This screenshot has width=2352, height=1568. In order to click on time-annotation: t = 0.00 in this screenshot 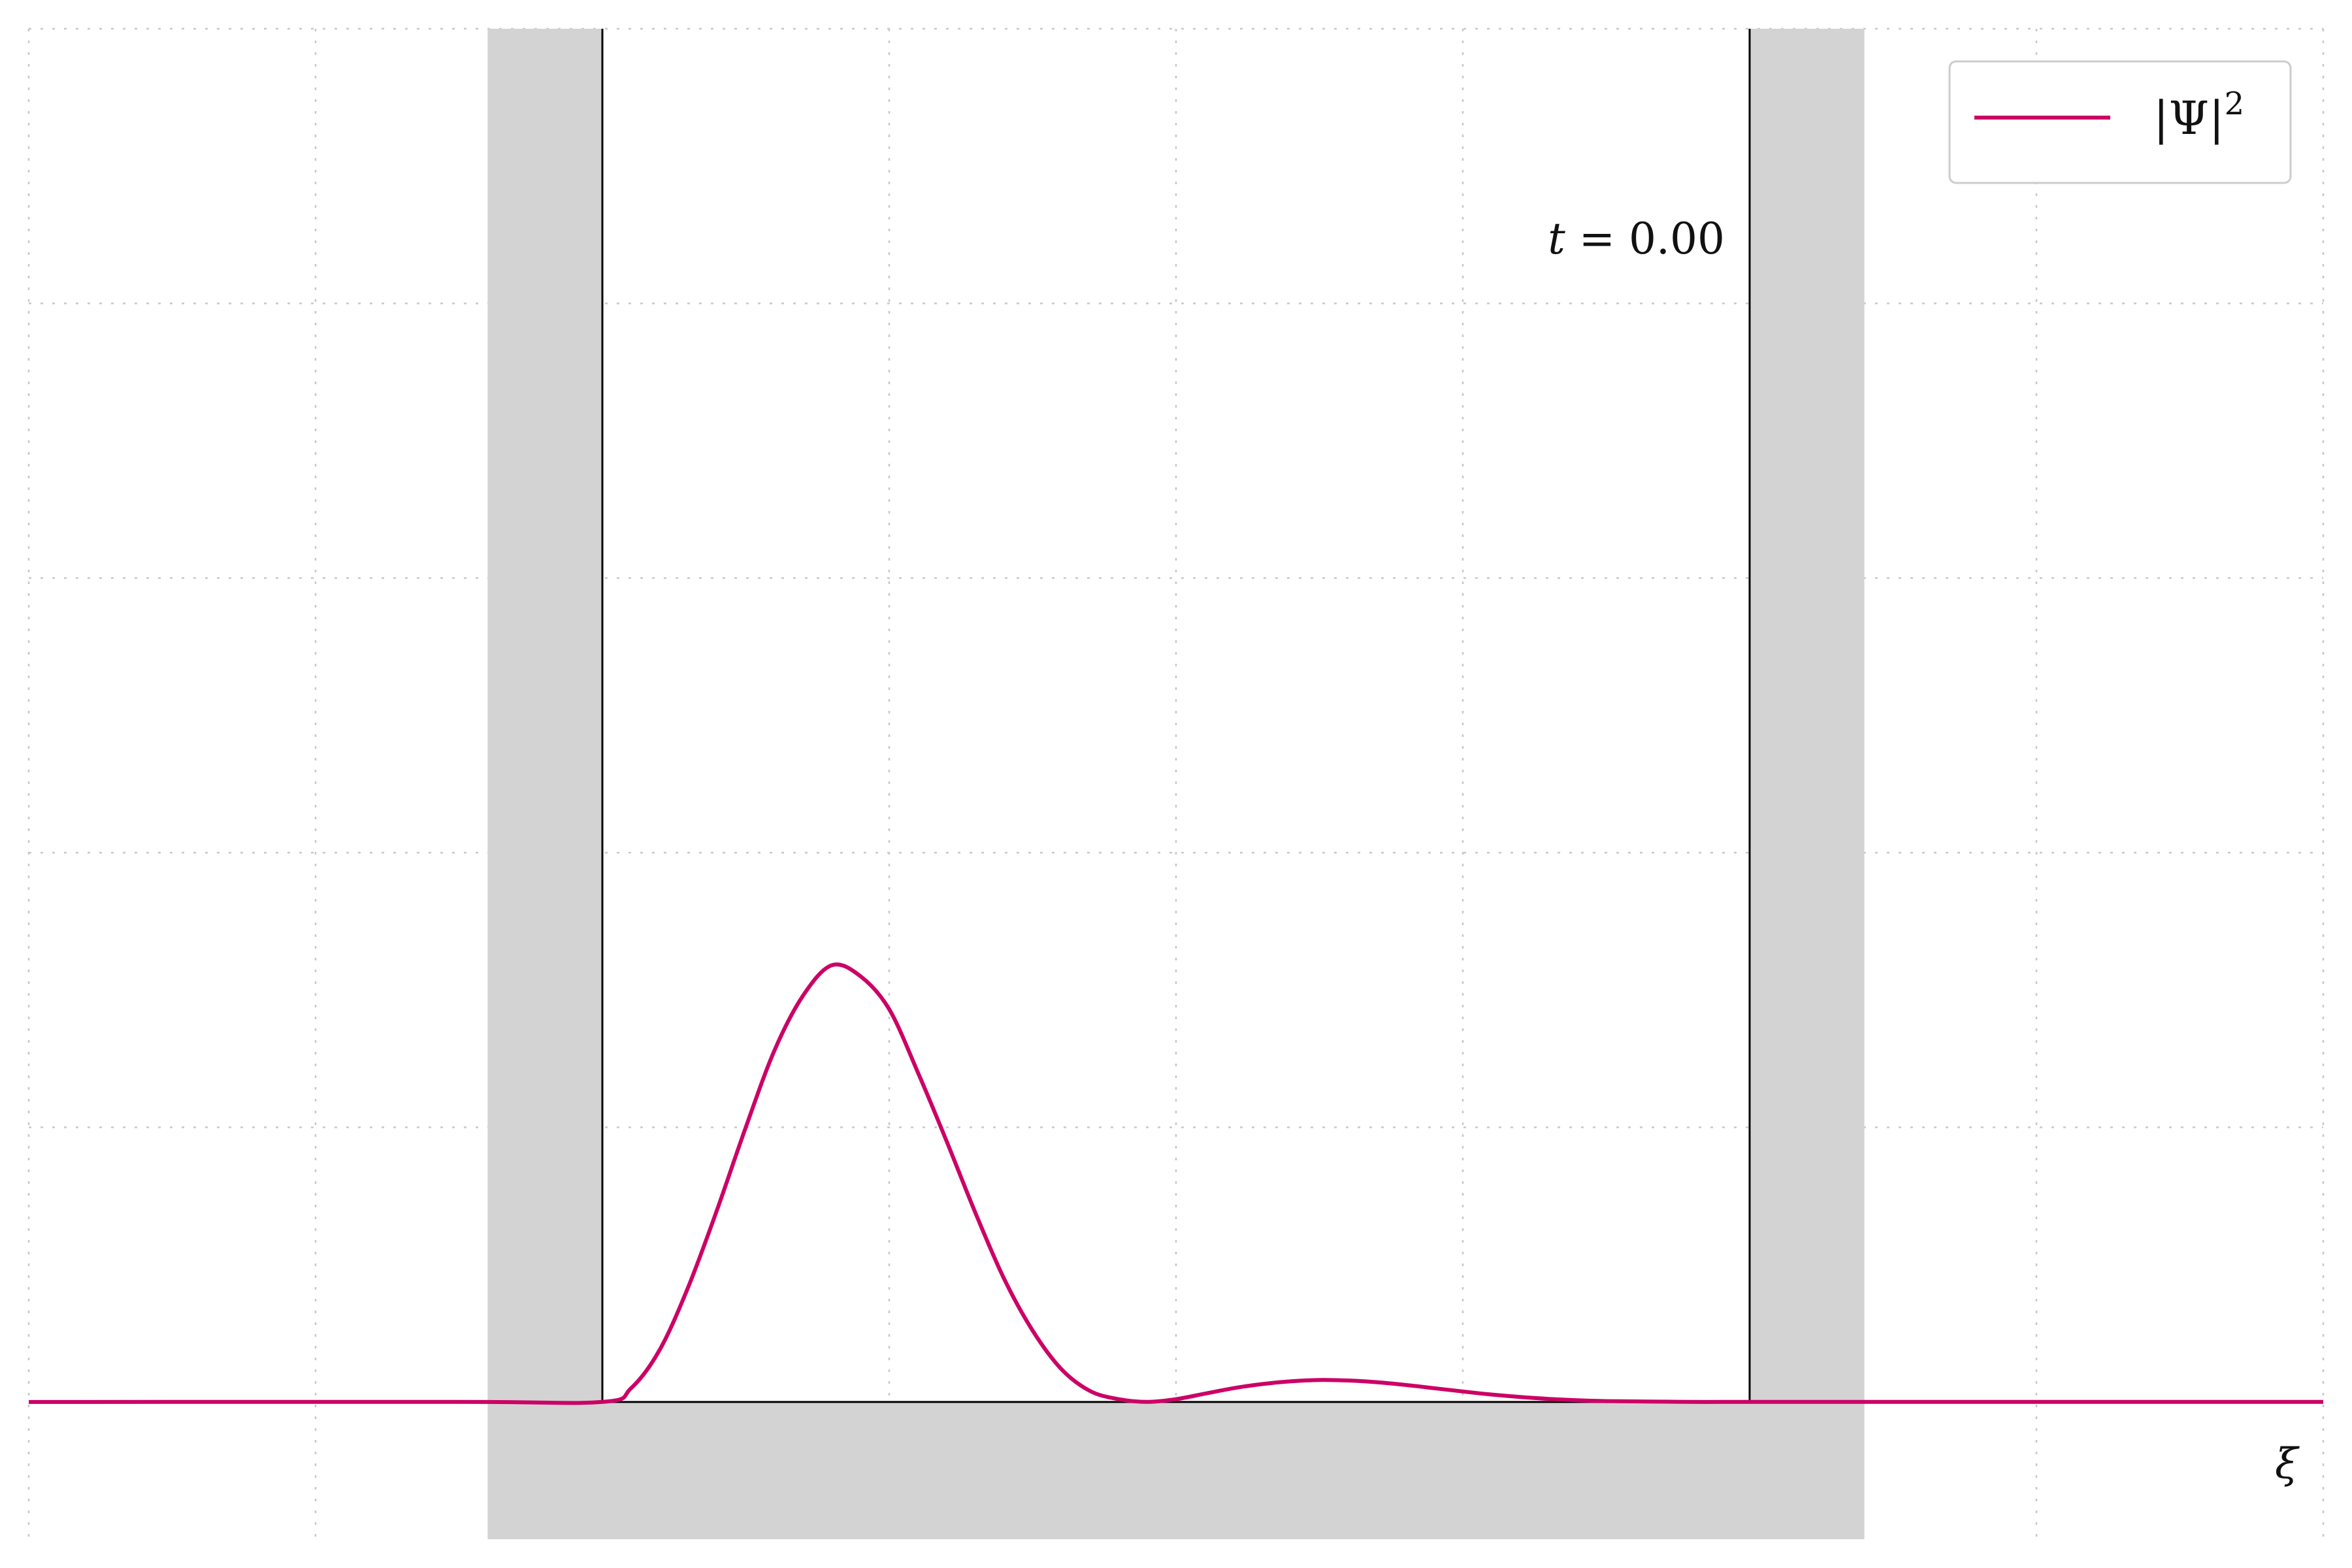, I will do `click(1636, 239)`.